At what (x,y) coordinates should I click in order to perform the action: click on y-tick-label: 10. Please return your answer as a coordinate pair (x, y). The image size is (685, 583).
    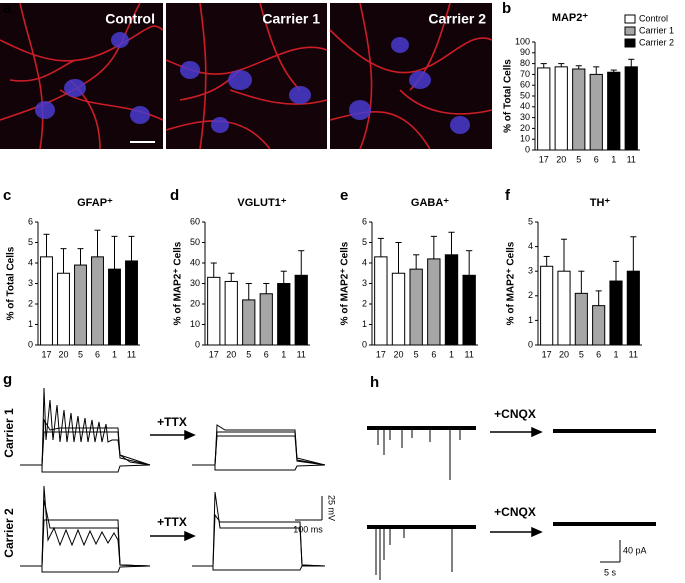
    Looking at the image, I should click on (525, 139).